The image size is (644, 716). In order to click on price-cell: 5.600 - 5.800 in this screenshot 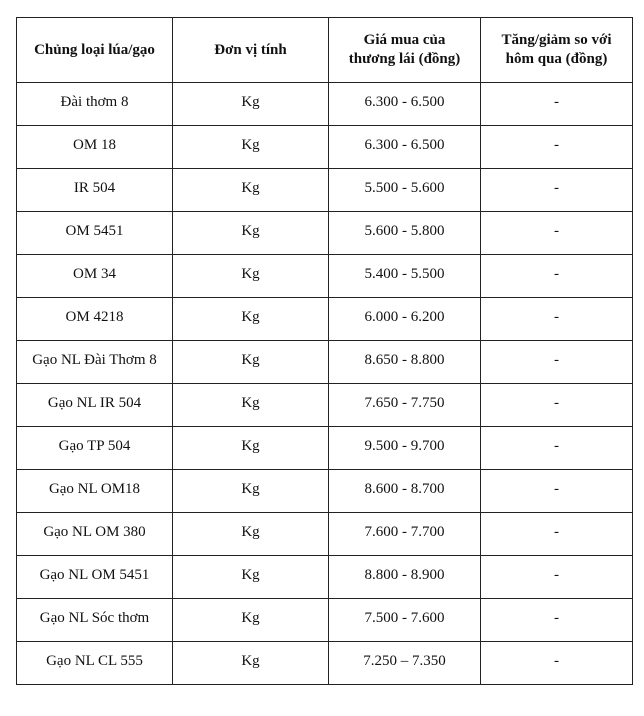, I will do `click(404, 233)`.